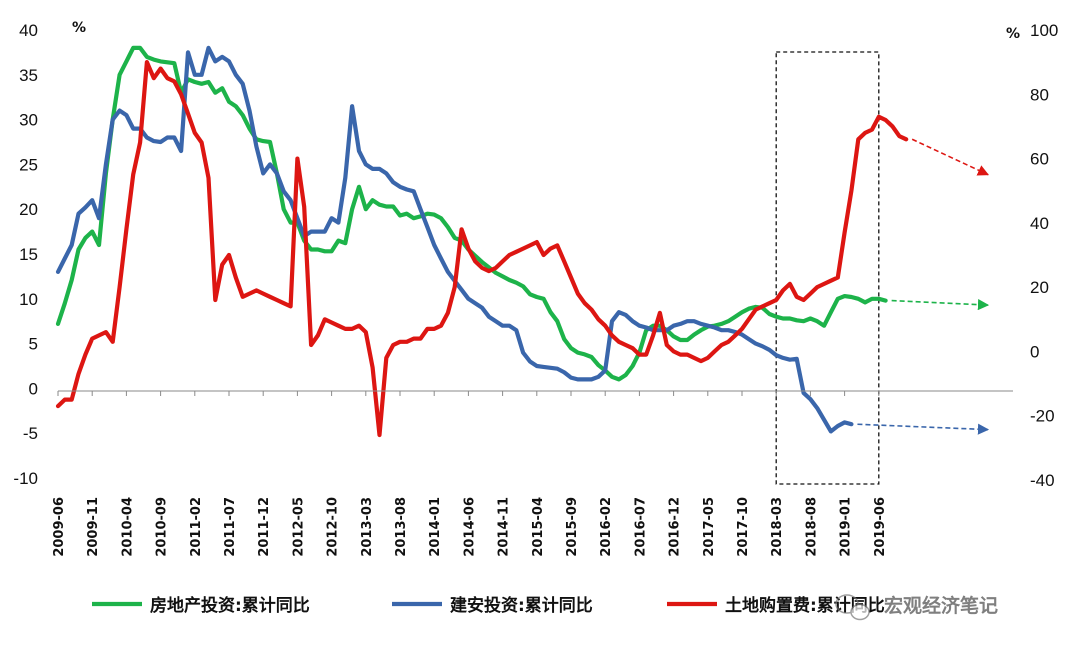  What do you see at coordinates (743, 527) in the screenshot?
I see `x-tick-label: 2017-10` at bounding box center [743, 527].